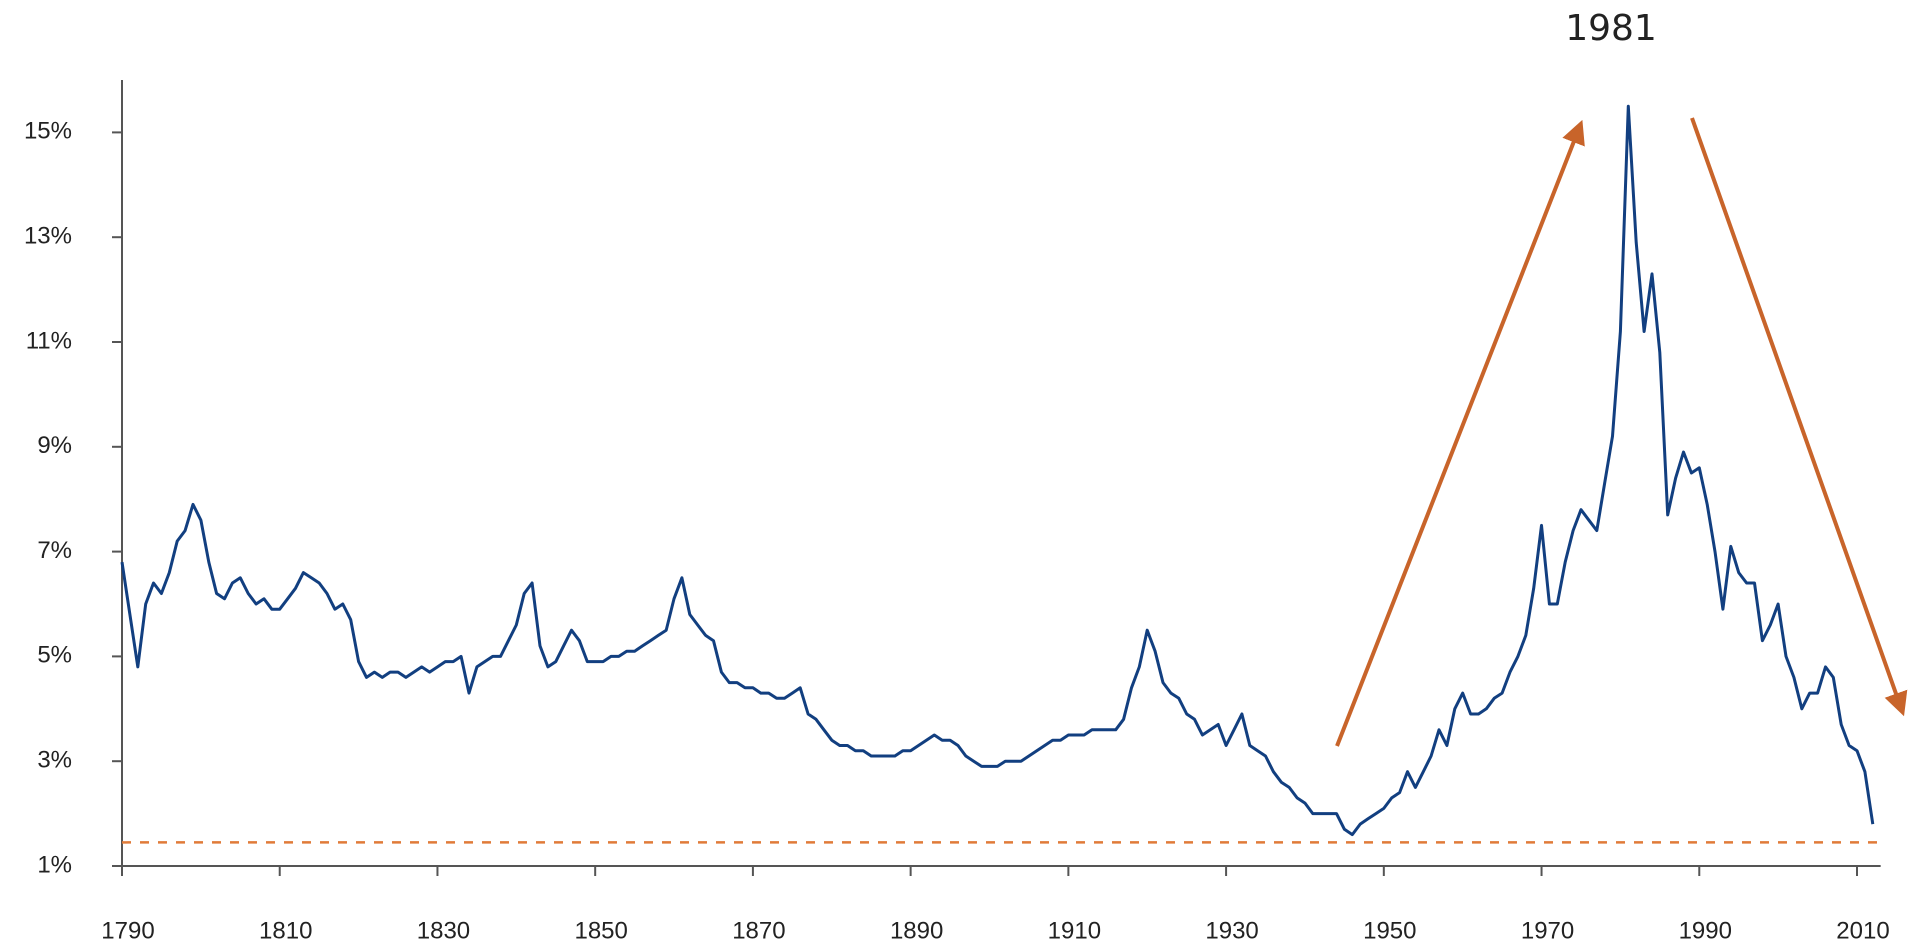  What do you see at coordinates (1705, 930) in the screenshot?
I see `x-tick-label: 1990` at bounding box center [1705, 930].